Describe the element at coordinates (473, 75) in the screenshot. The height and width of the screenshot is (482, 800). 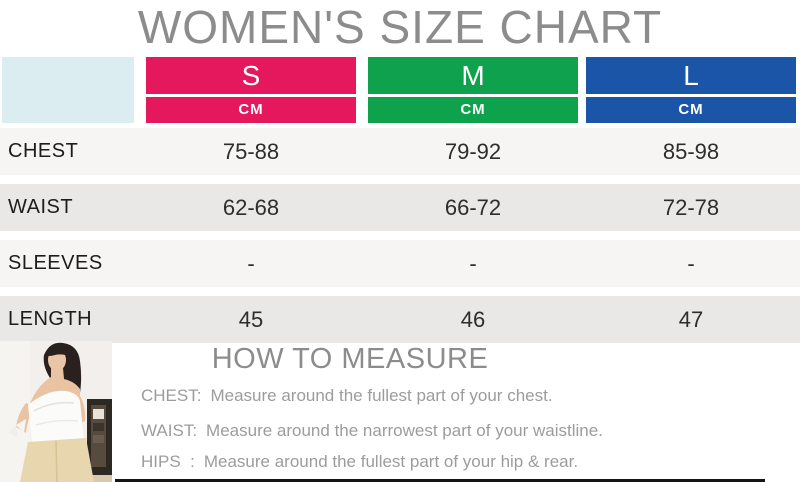
I see `size-header-m: M` at that location.